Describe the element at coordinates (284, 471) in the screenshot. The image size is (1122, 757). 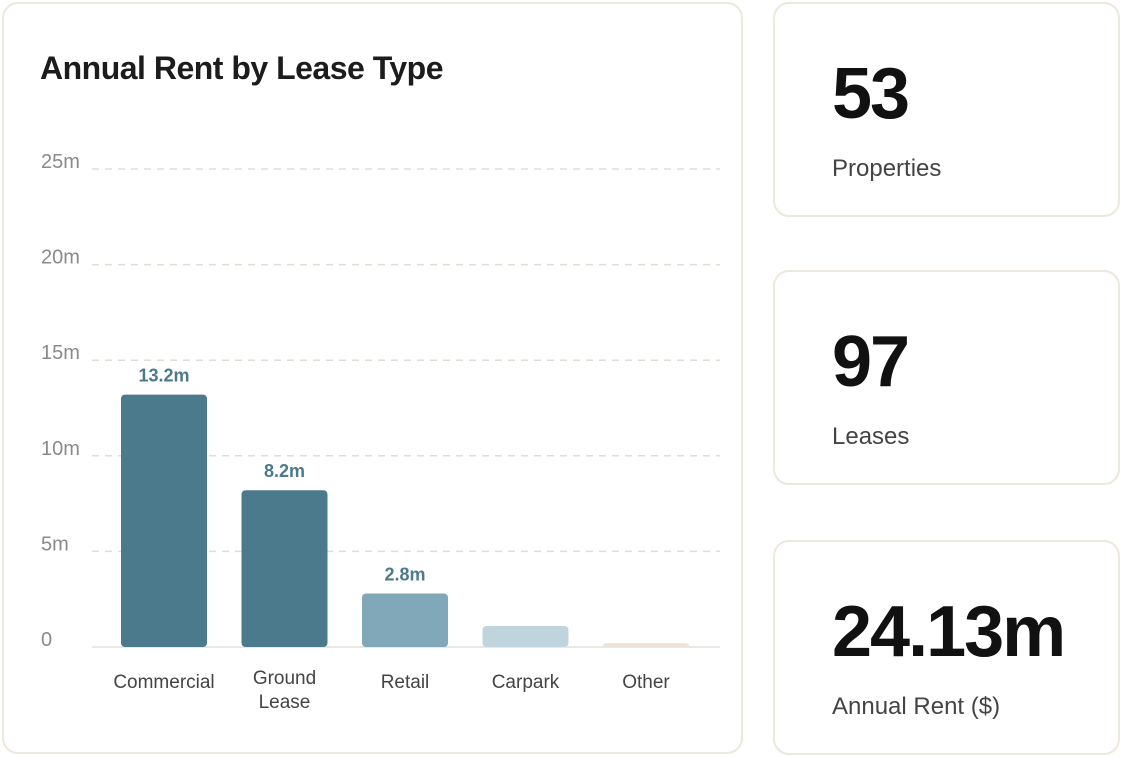
I see `data-label: 8.2m` at that location.